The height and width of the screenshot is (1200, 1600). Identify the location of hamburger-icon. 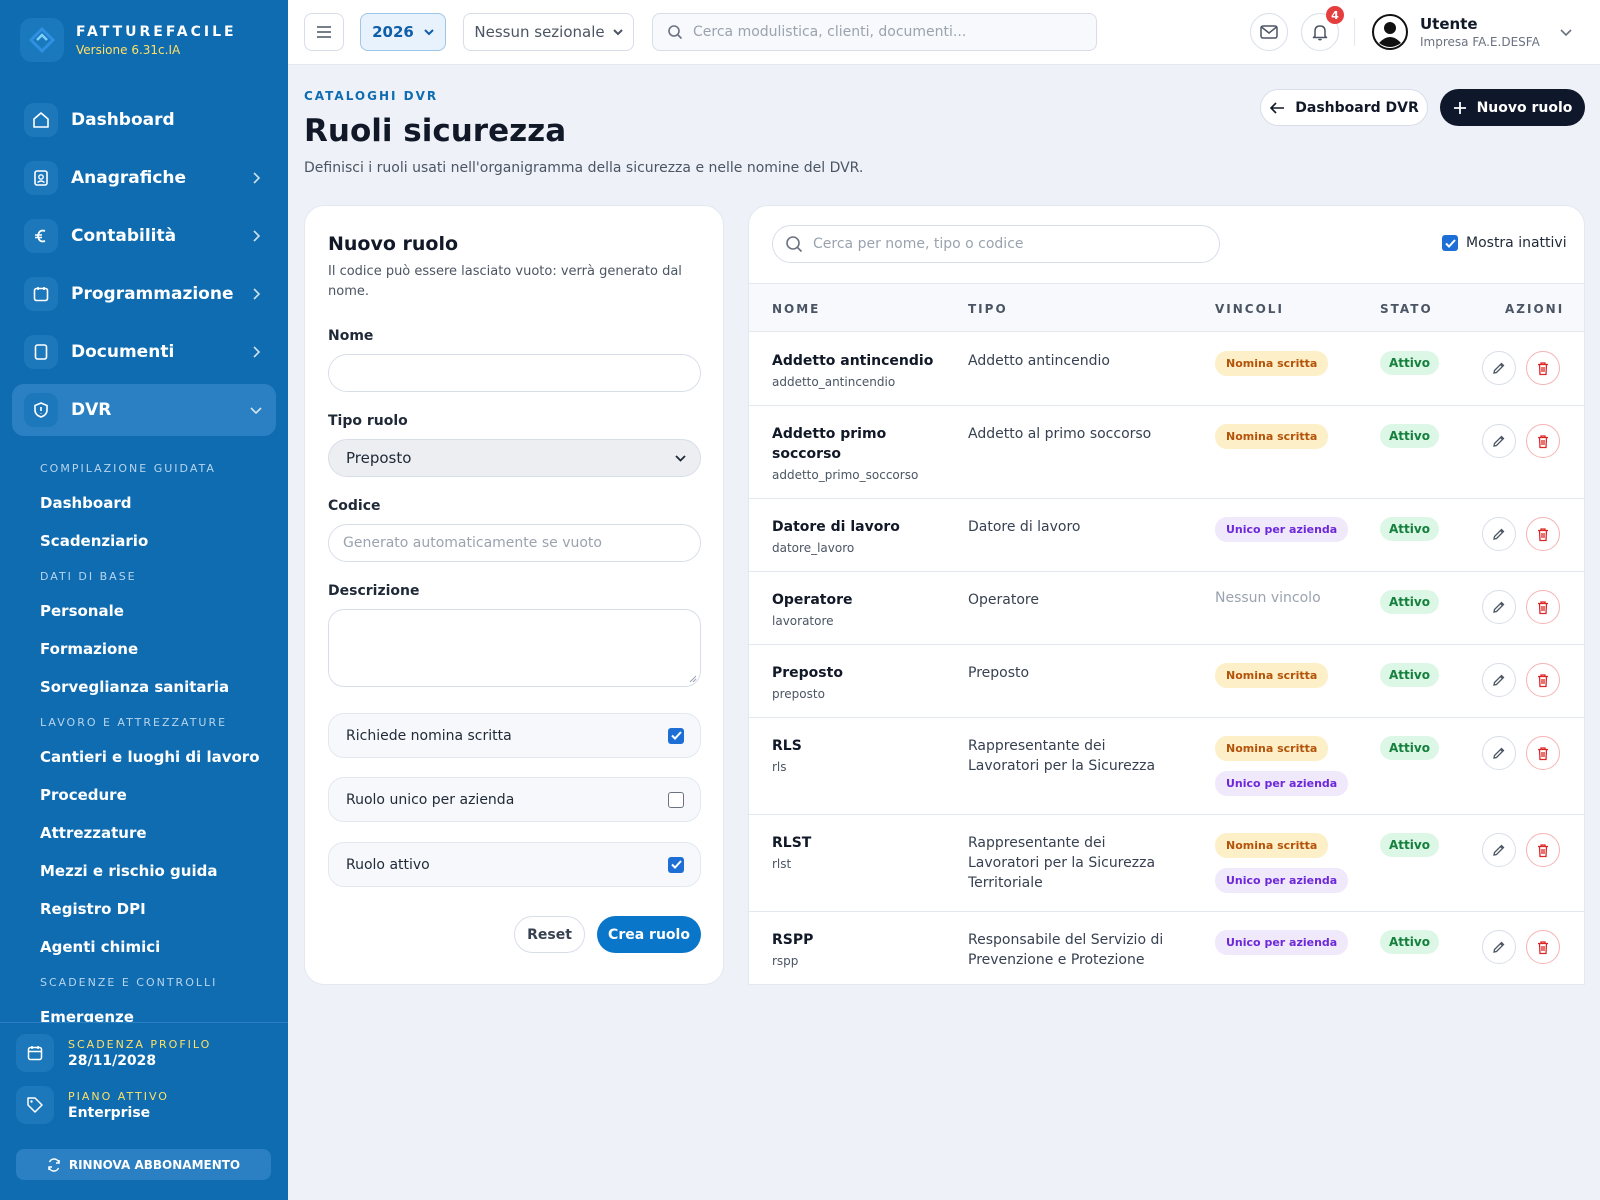
(324, 32).